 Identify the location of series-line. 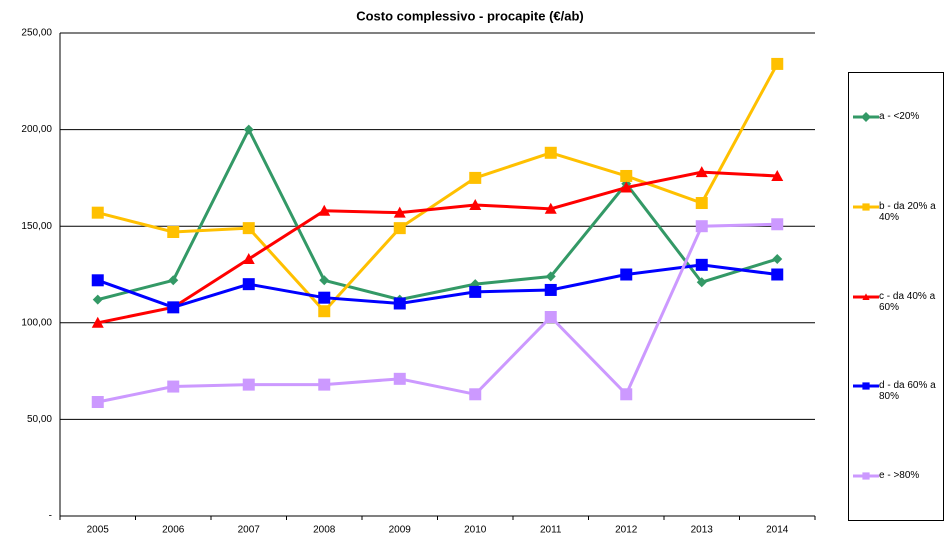
(437, 286).